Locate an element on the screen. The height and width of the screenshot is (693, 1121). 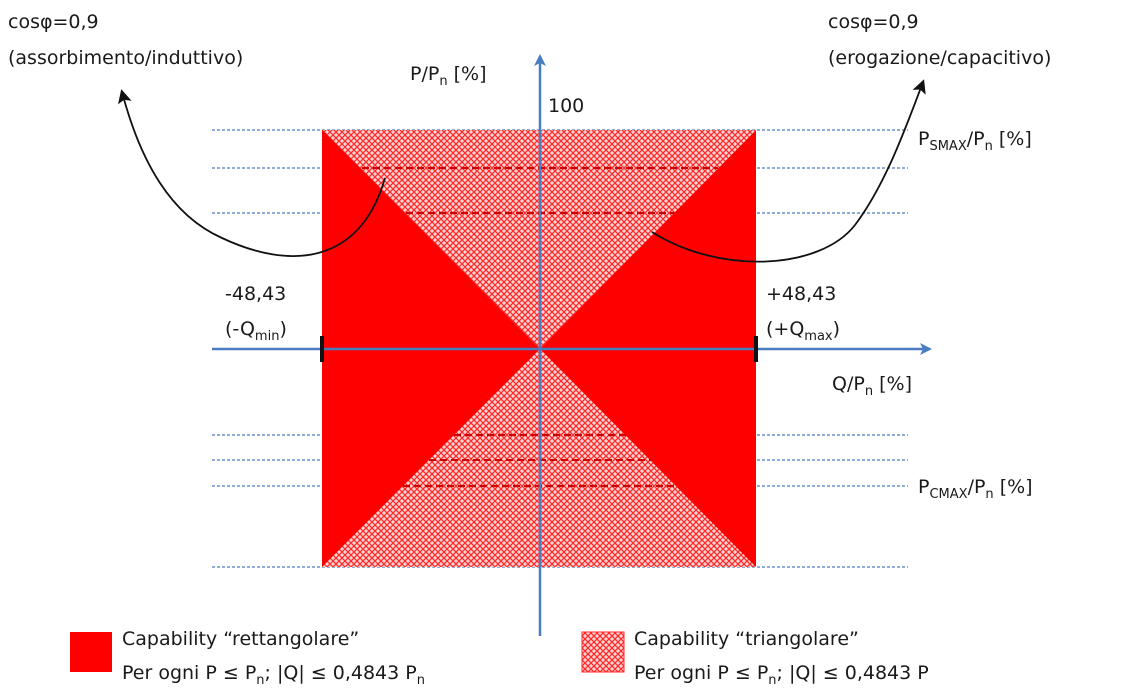
p-axis-top-value: 100 is located at coordinates (566, 106).